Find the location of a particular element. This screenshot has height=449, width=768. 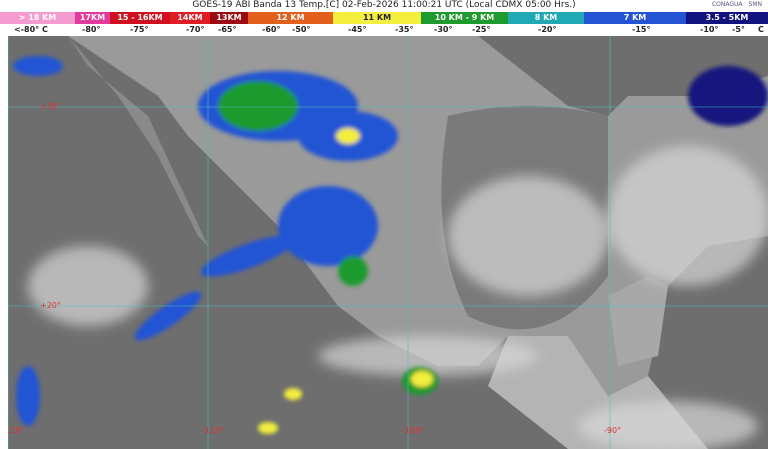

lon-label-120: -120° is located at coordinates (16, 430).